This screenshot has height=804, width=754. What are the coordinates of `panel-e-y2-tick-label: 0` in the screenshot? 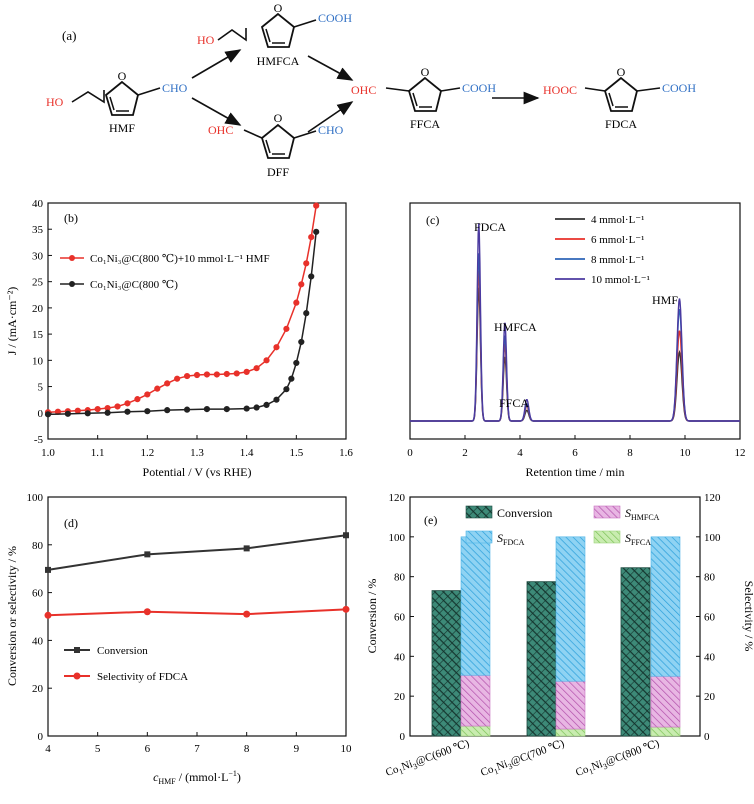 It's located at (707, 737).